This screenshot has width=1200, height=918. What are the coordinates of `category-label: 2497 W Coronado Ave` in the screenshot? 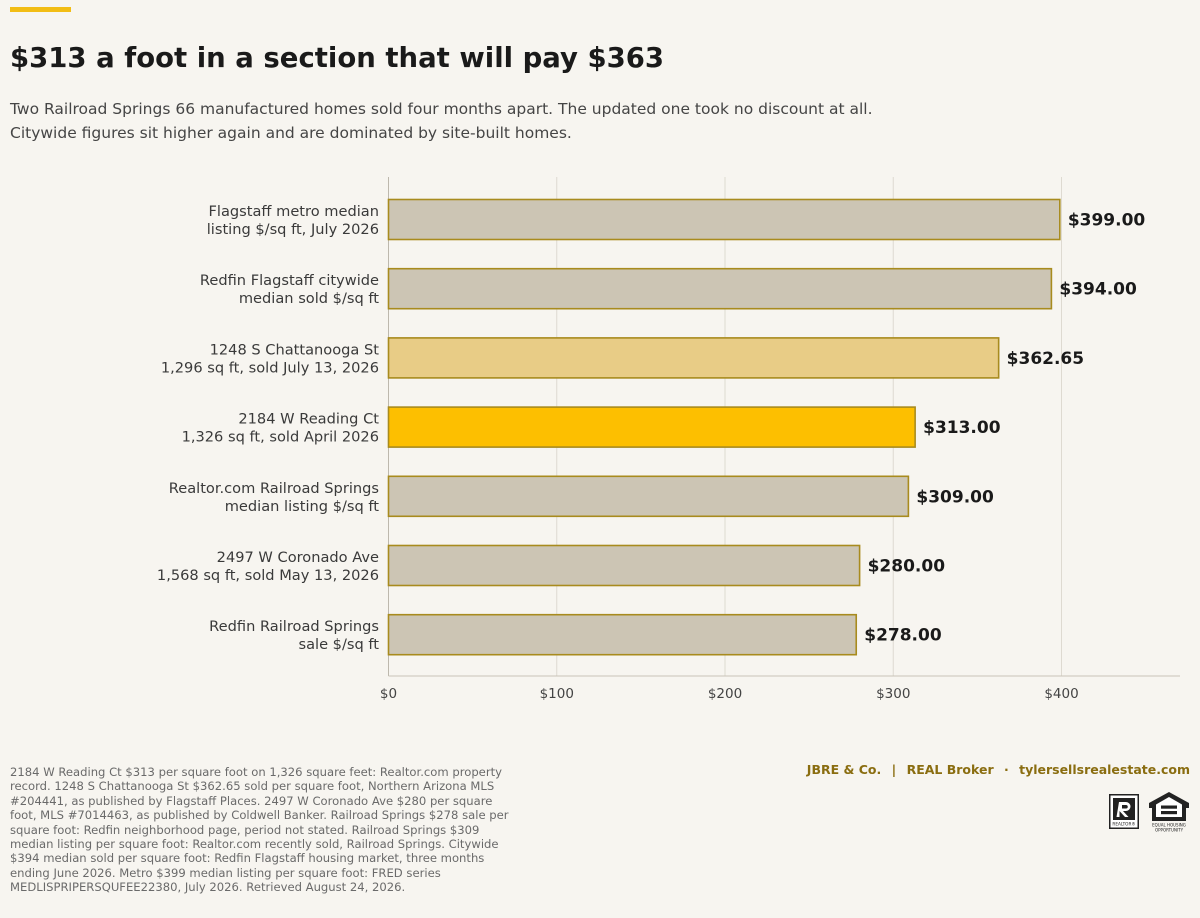 It's located at (298, 557).